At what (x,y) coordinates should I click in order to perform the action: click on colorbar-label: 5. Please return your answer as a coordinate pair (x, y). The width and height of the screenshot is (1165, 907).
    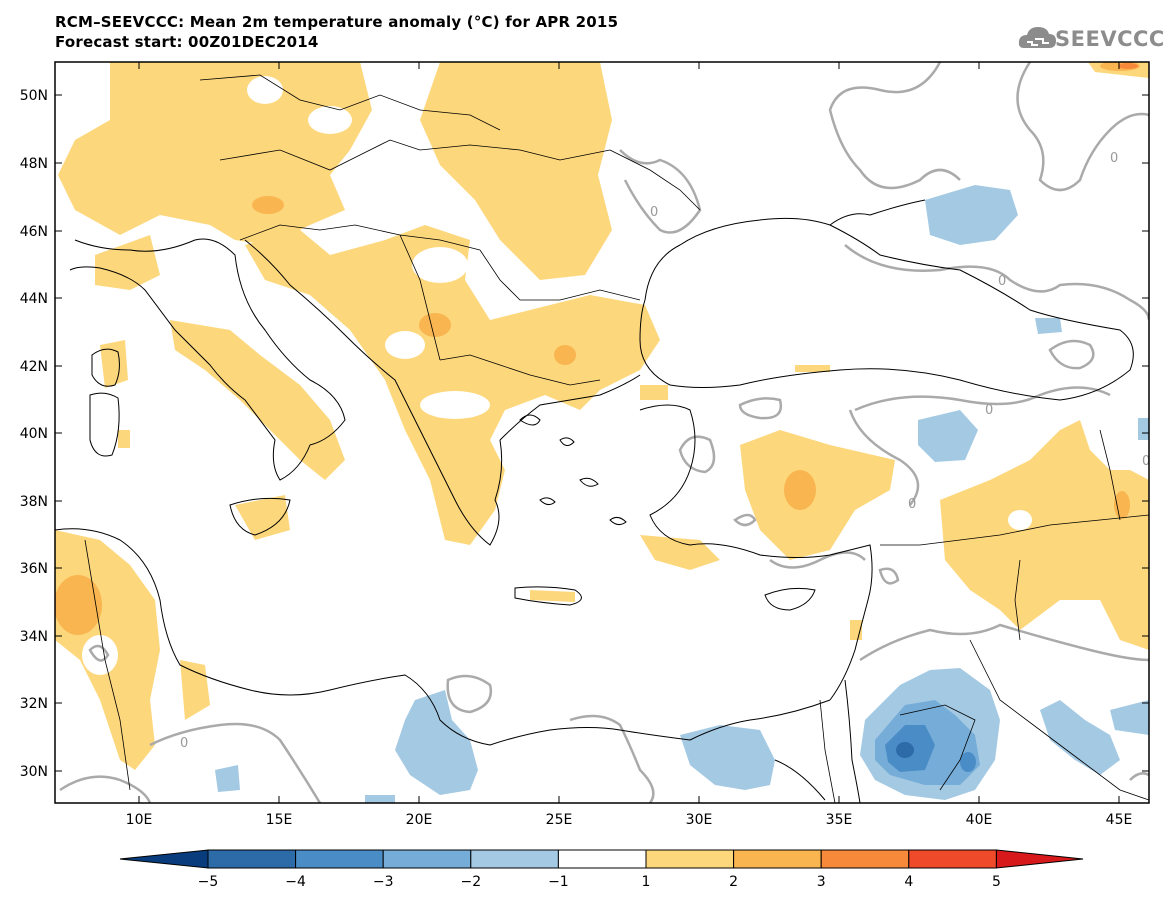
    Looking at the image, I should click on (996, 882).